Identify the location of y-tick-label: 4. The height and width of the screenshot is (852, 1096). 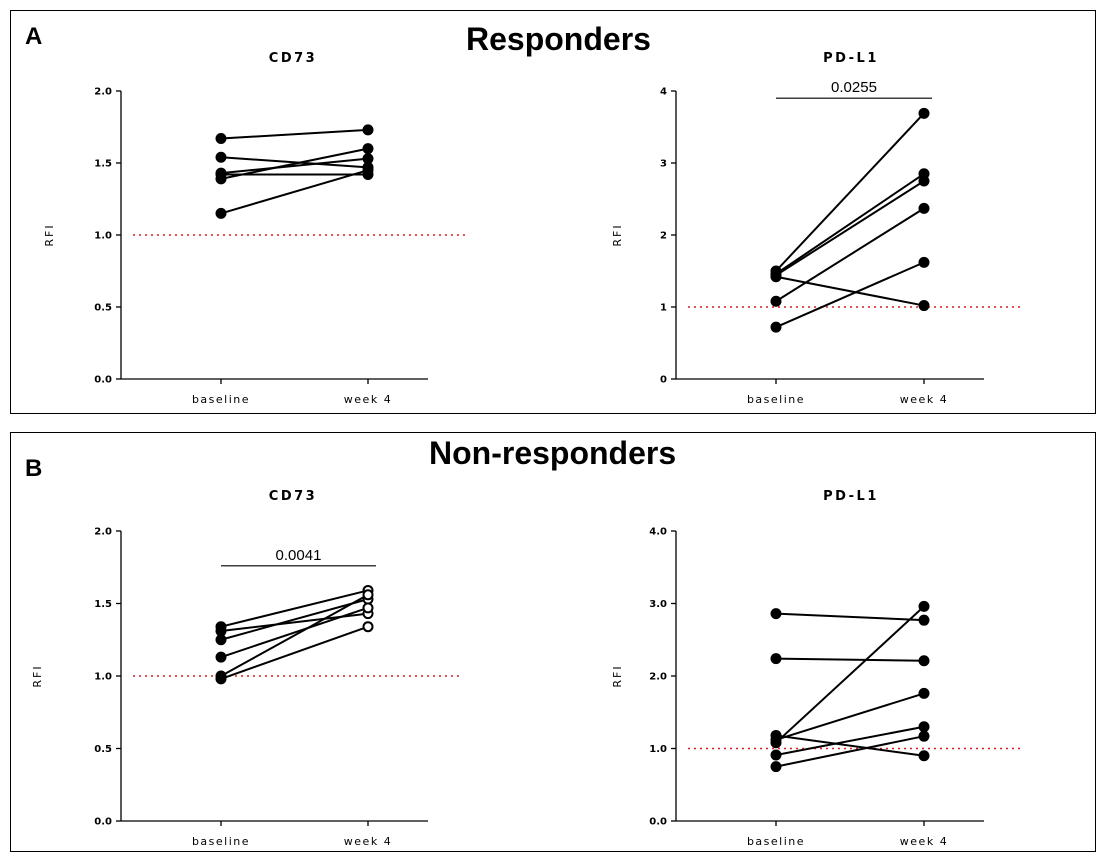
(663, 92).